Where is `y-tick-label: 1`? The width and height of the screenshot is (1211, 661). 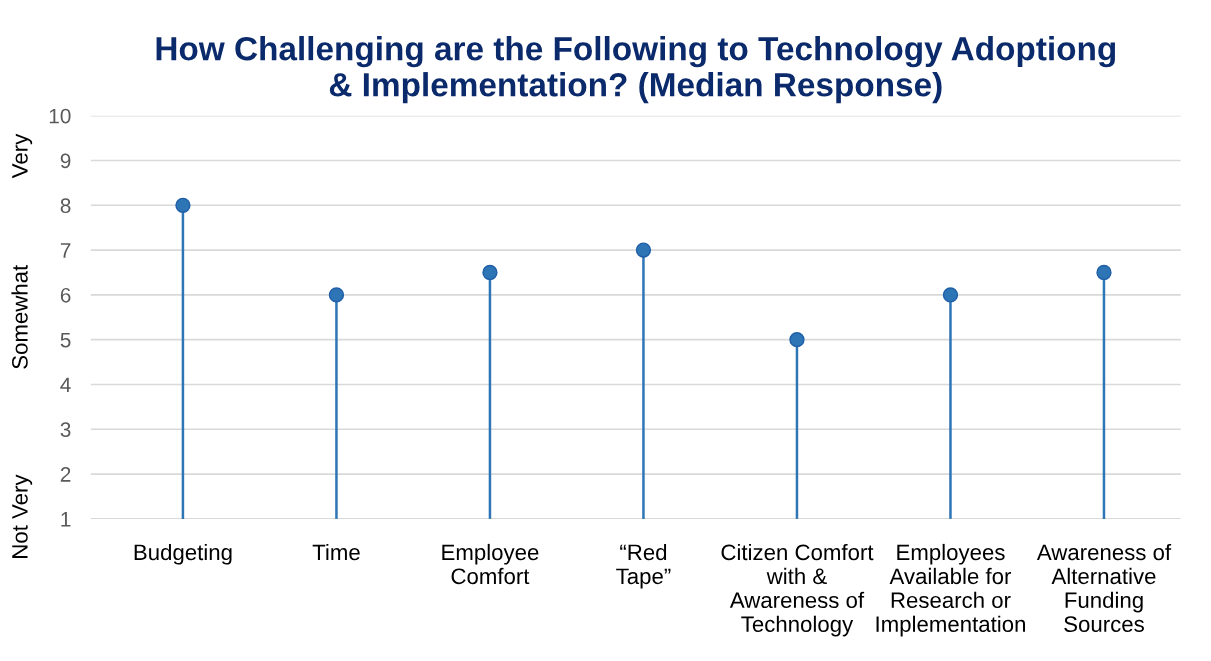
y-tick-label: 1 is located at coordinates (66, 519).